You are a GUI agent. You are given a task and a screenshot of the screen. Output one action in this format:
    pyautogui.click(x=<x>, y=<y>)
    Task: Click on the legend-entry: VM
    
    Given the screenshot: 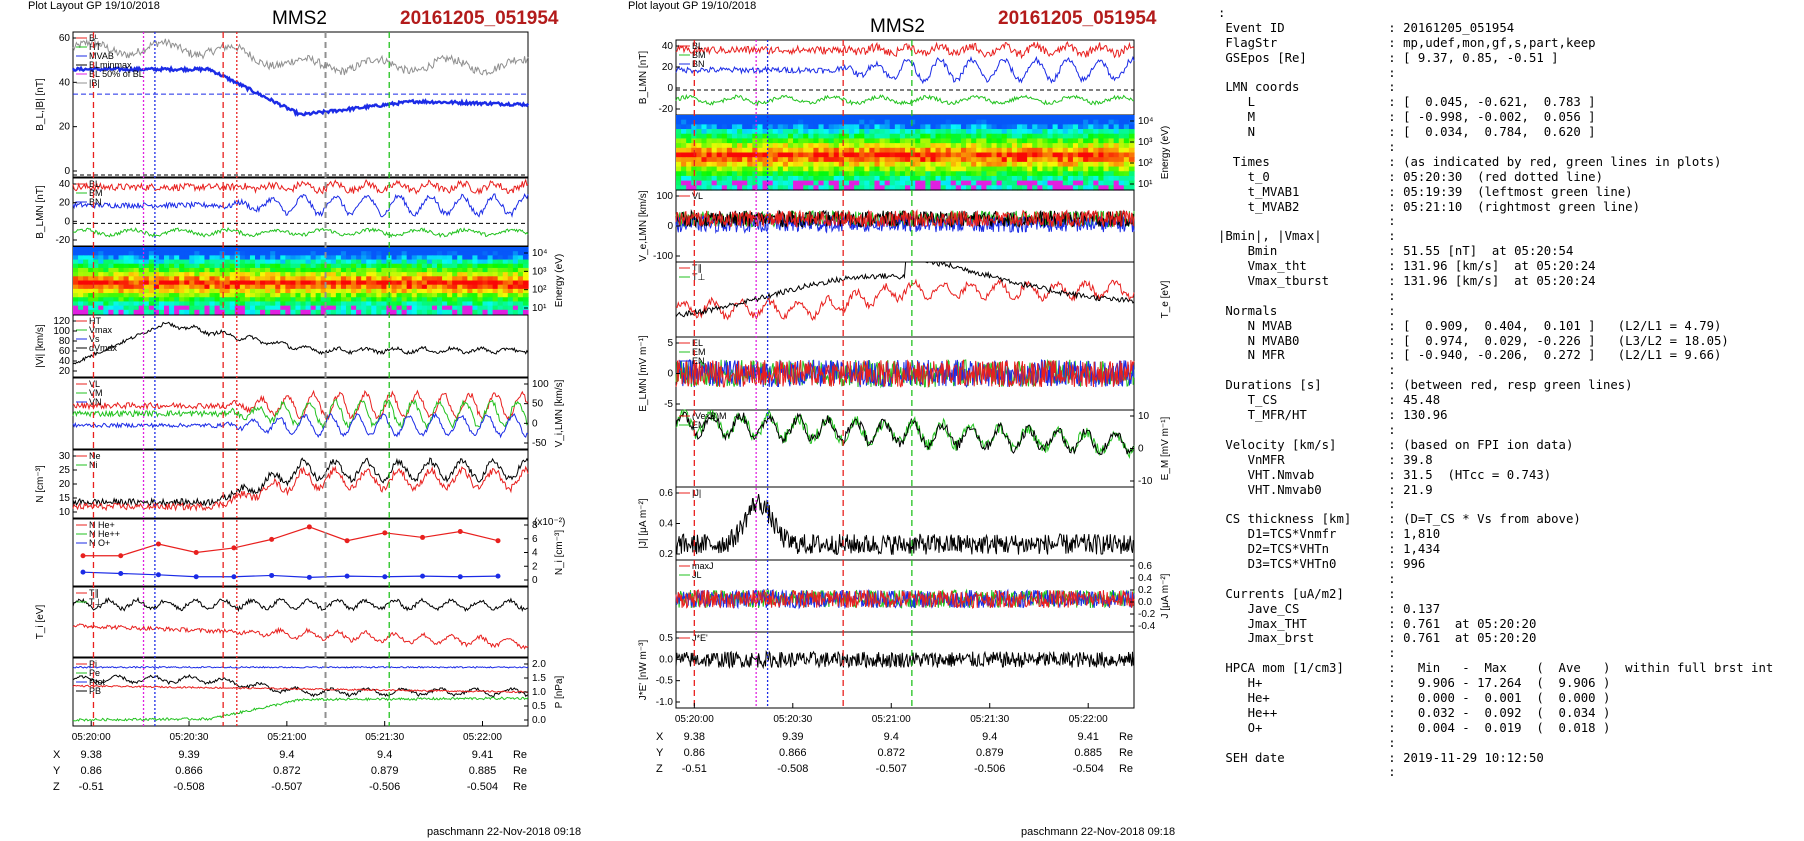 What is the action you would take?
    pyautogui.click(x=96, y=393)
    